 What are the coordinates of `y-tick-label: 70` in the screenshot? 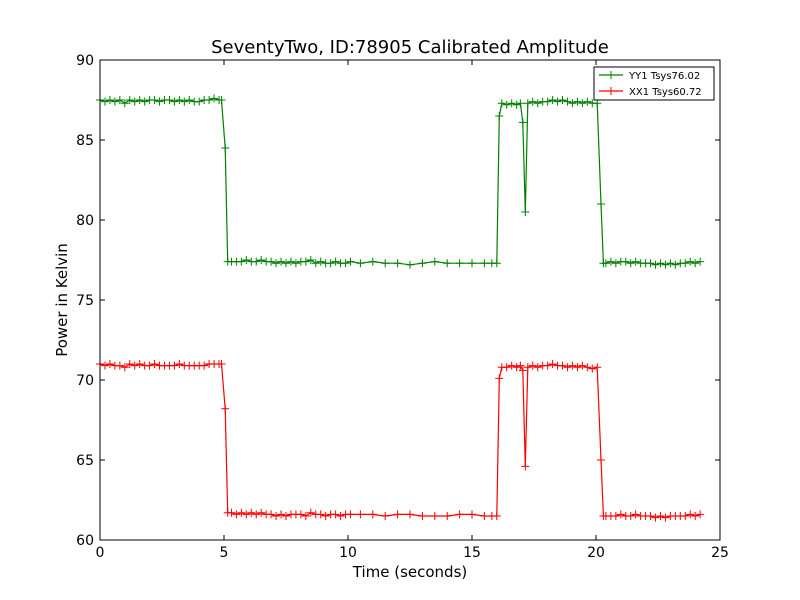 It's located at (85, 381).